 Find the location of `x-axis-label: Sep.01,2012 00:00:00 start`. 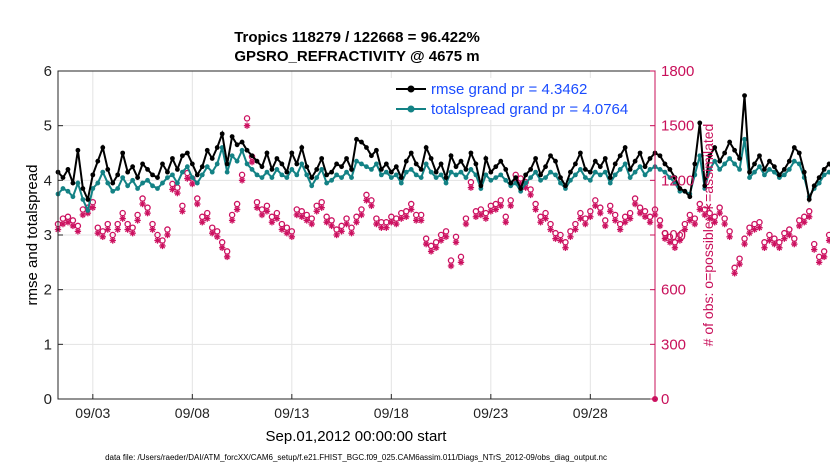

x-axis-label: Sep.01,2012 00:00:00 start is located at coordinates (357, 436).